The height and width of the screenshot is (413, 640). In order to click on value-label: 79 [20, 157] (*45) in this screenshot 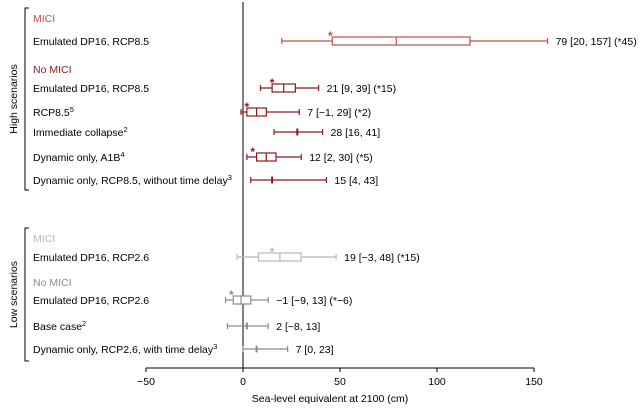, I will do `click(596, 42)`.